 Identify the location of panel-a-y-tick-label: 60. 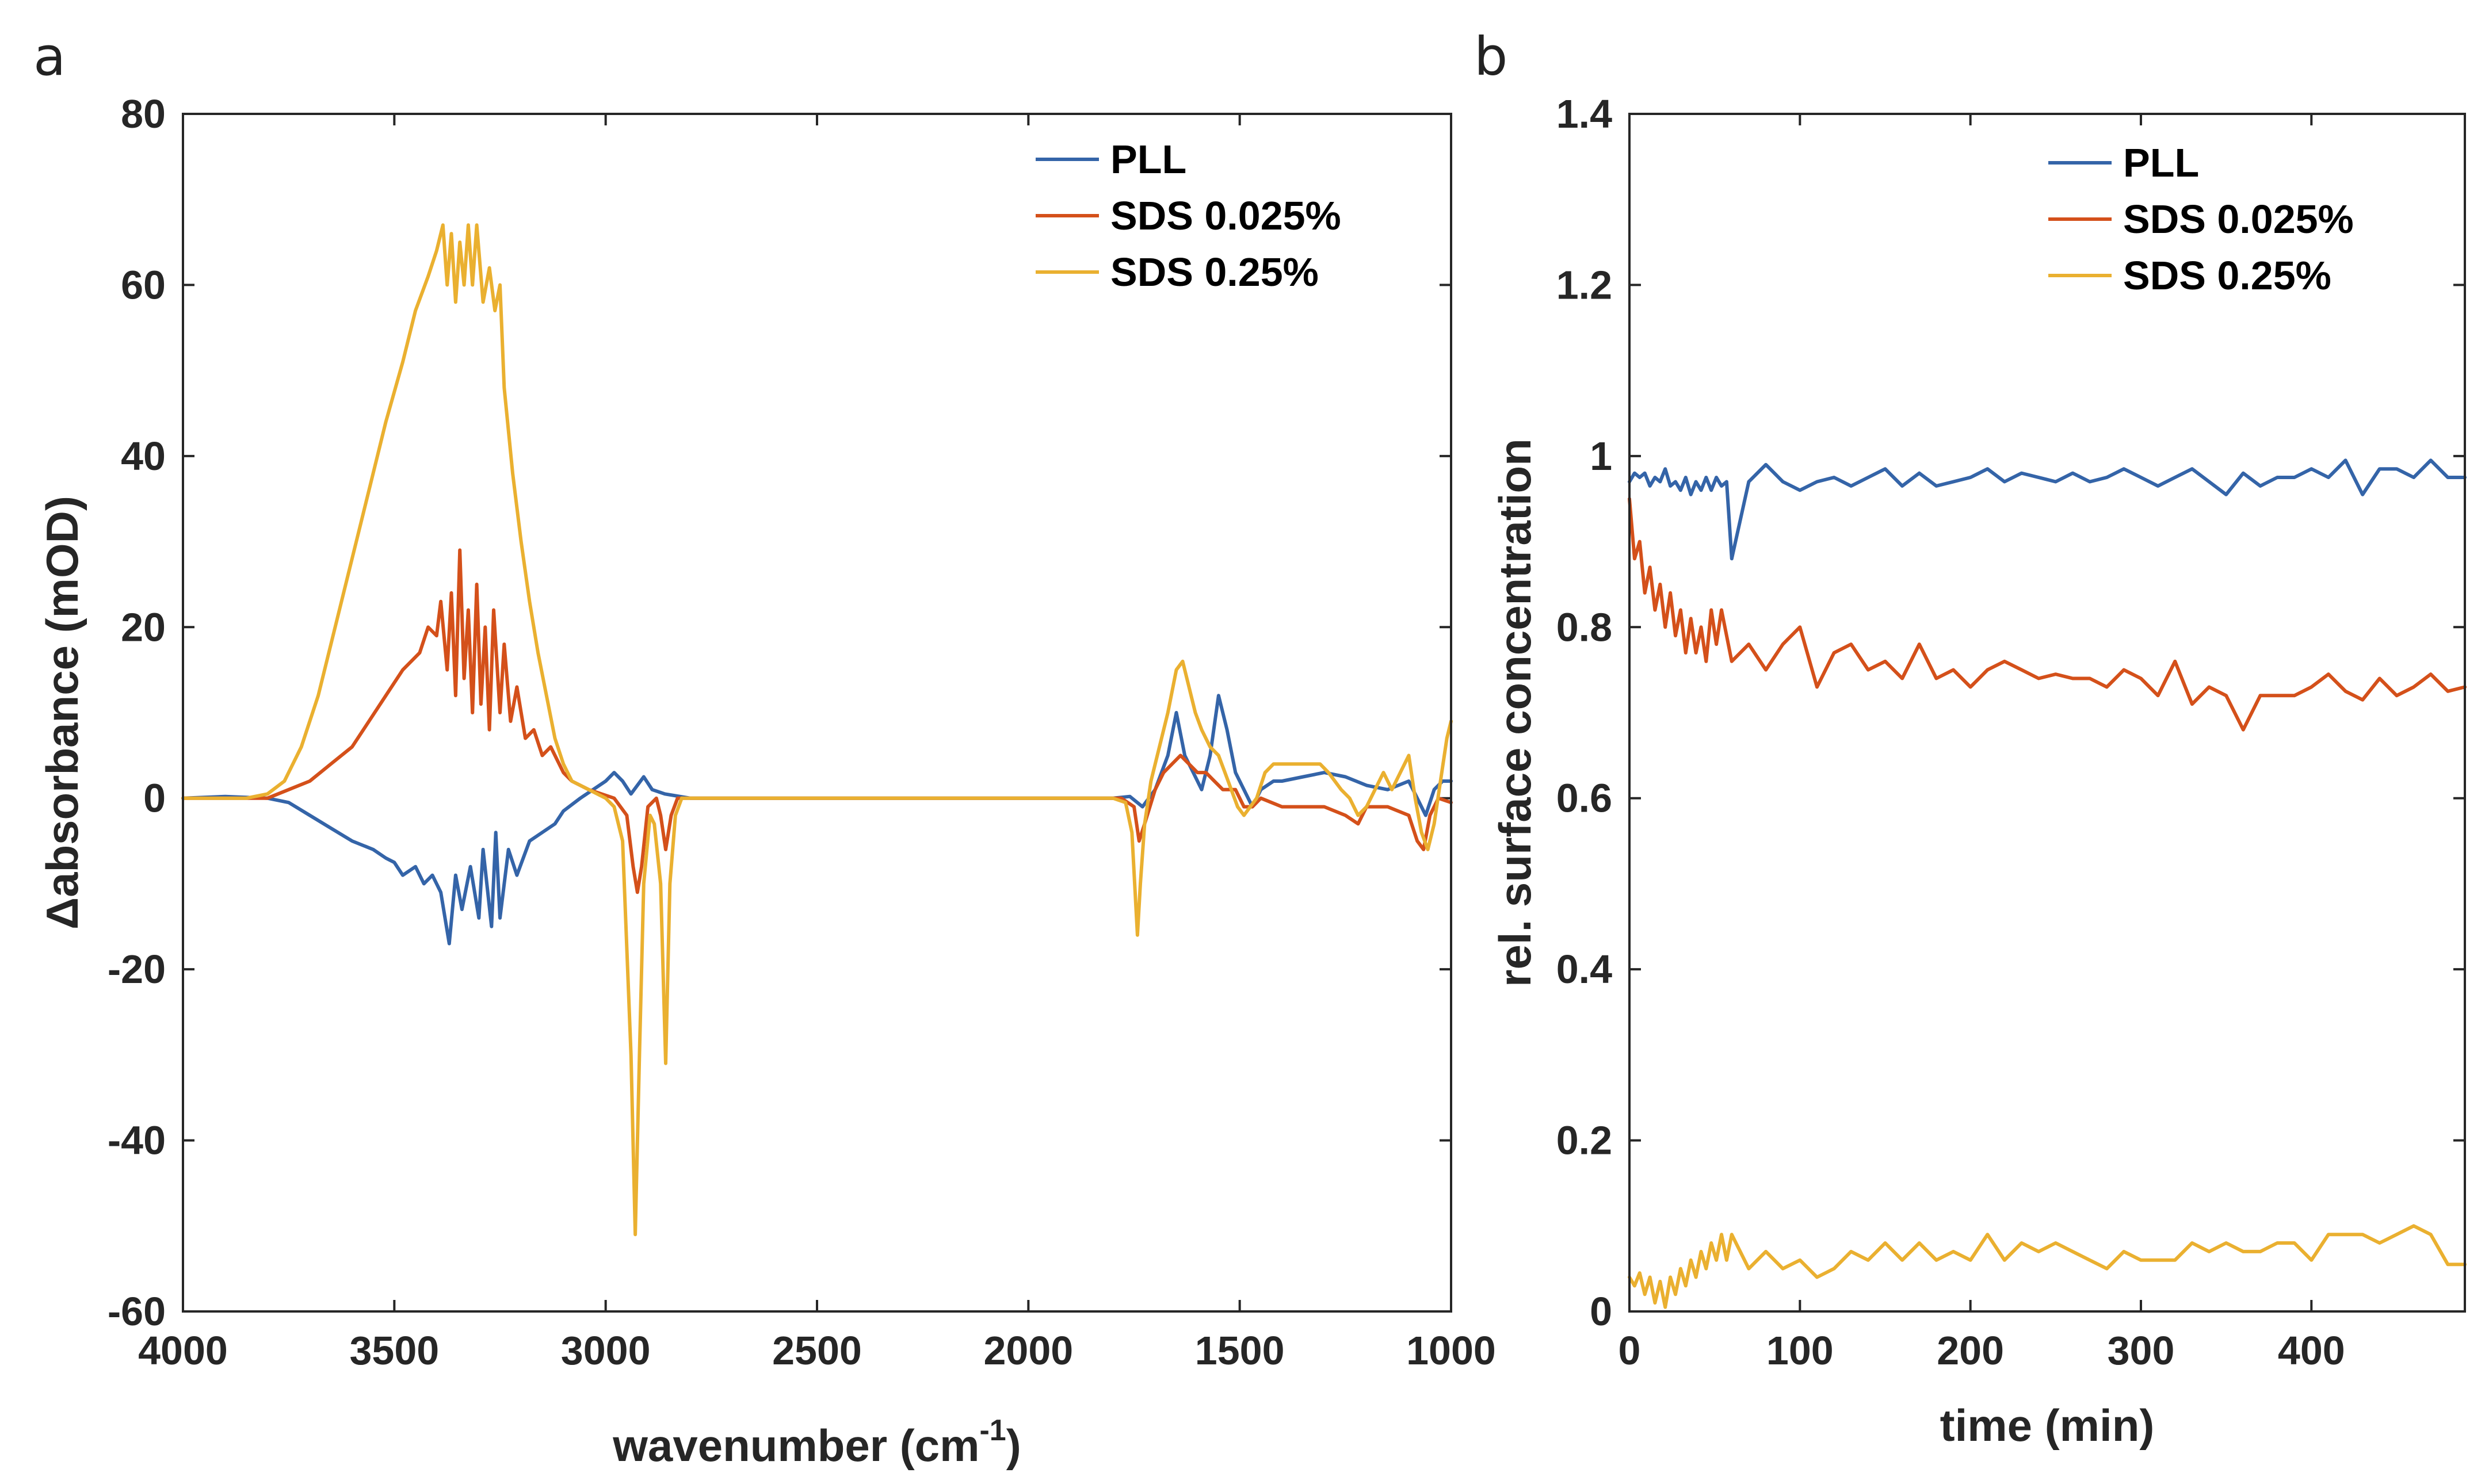
(143, 284).